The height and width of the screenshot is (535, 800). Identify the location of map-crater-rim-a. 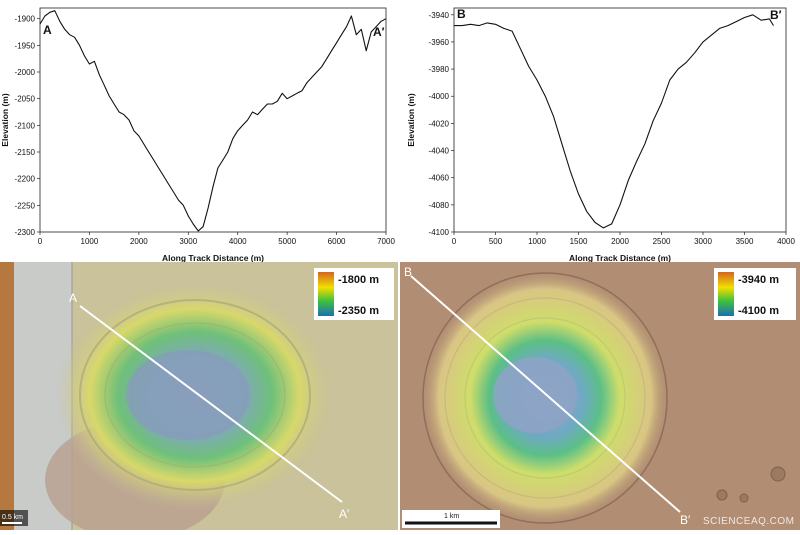
(195, 395).